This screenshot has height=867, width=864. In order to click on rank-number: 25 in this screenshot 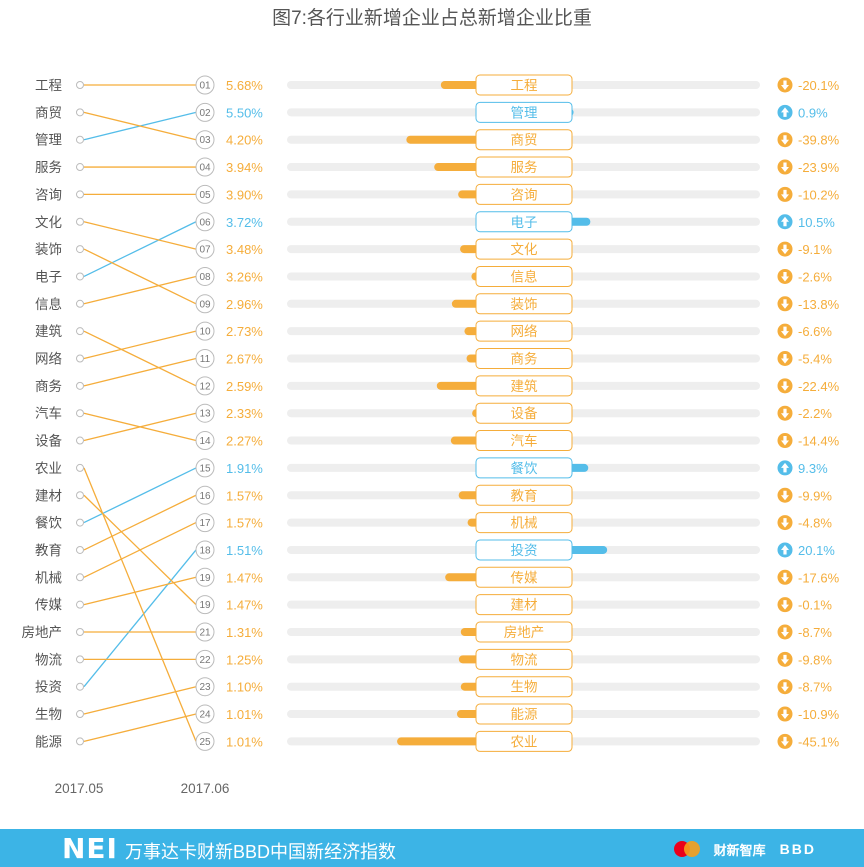, I will do `click(205, 742)`.